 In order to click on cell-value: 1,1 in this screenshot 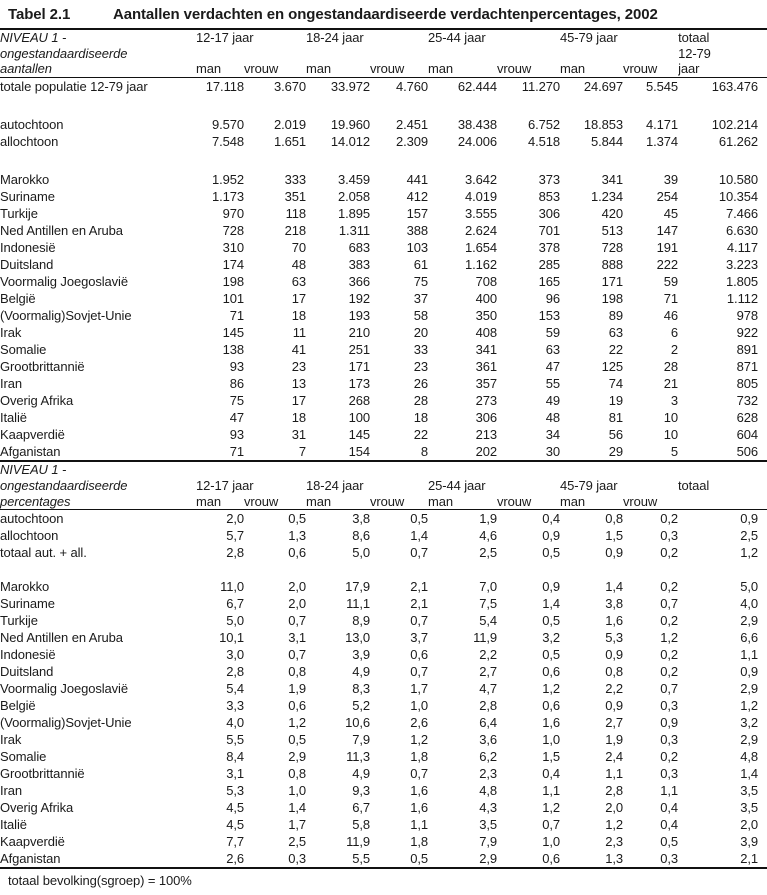, I will do `click(419, 825)`.